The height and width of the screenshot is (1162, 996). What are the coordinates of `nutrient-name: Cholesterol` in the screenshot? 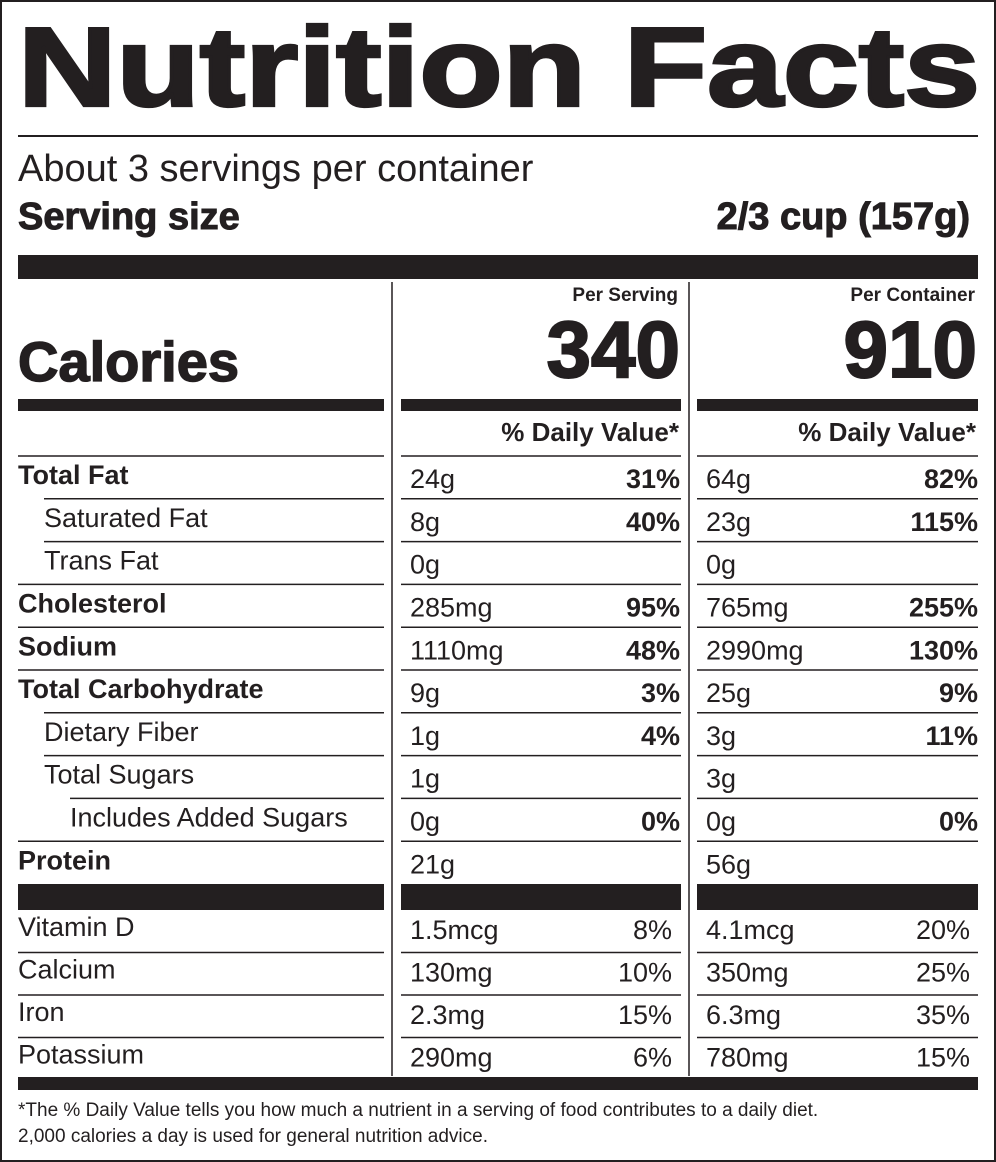 It's located at (92, 604).